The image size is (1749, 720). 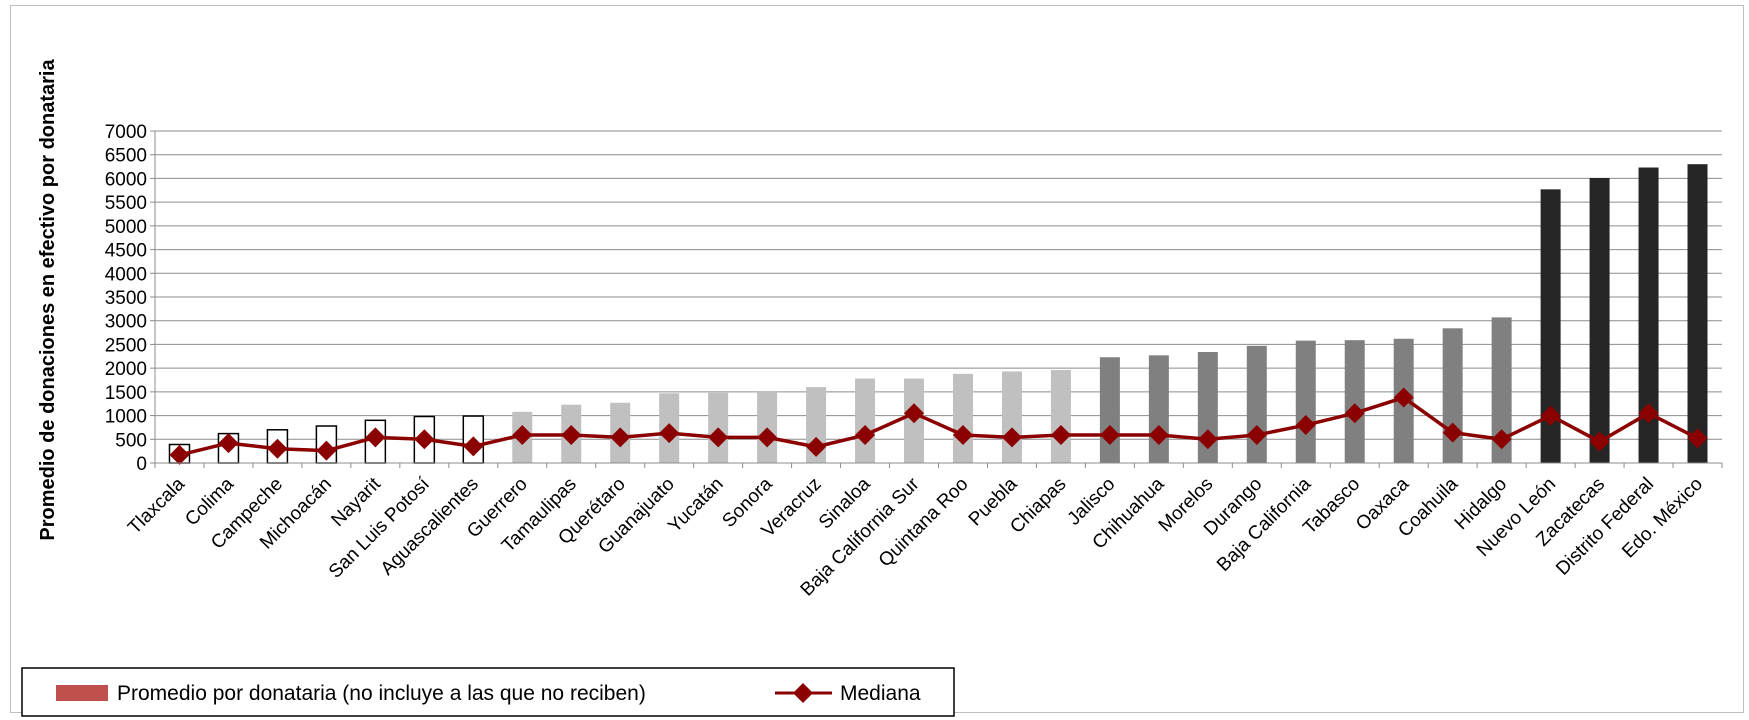 What do you see at coordinates (522, 435) in the screenshot?
I see `median-marker-guerrero` at bounding box center [522, 435].